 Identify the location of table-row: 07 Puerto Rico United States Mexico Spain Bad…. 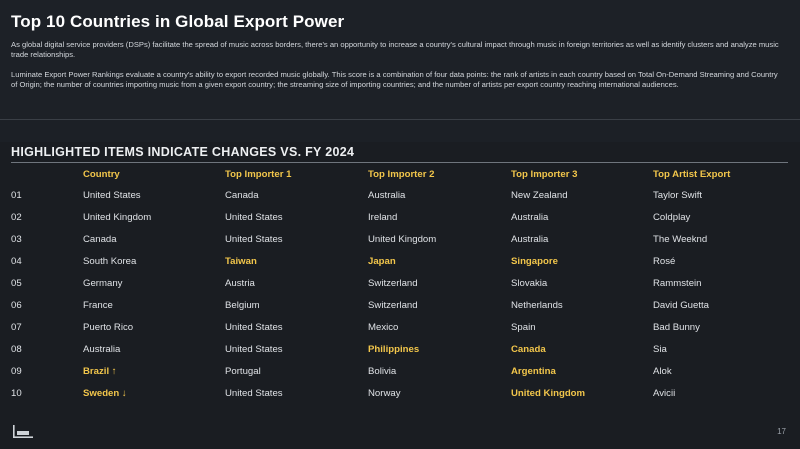
(399, 327).